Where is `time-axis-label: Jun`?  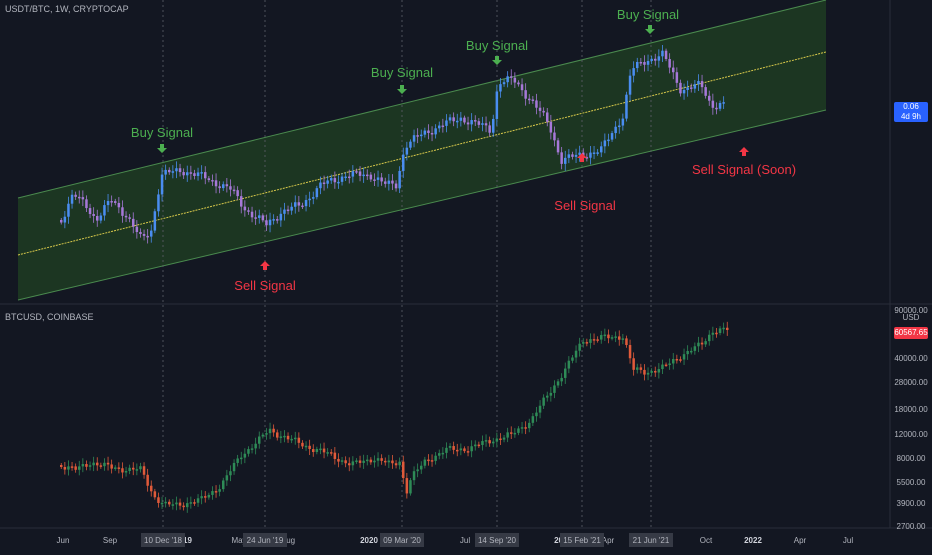
time-axis-label: Jun is located at coordinates (63, 540).